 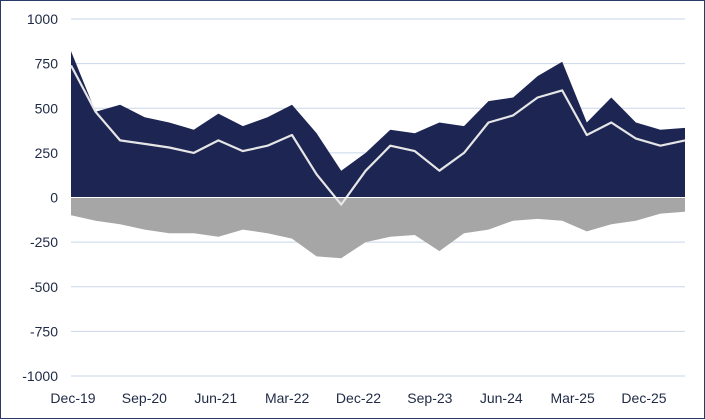 What do you see at coordinates (643, 398) in the screenshot?
I see `x-tick-label: Dec-25` at bounding box center [643, 398].